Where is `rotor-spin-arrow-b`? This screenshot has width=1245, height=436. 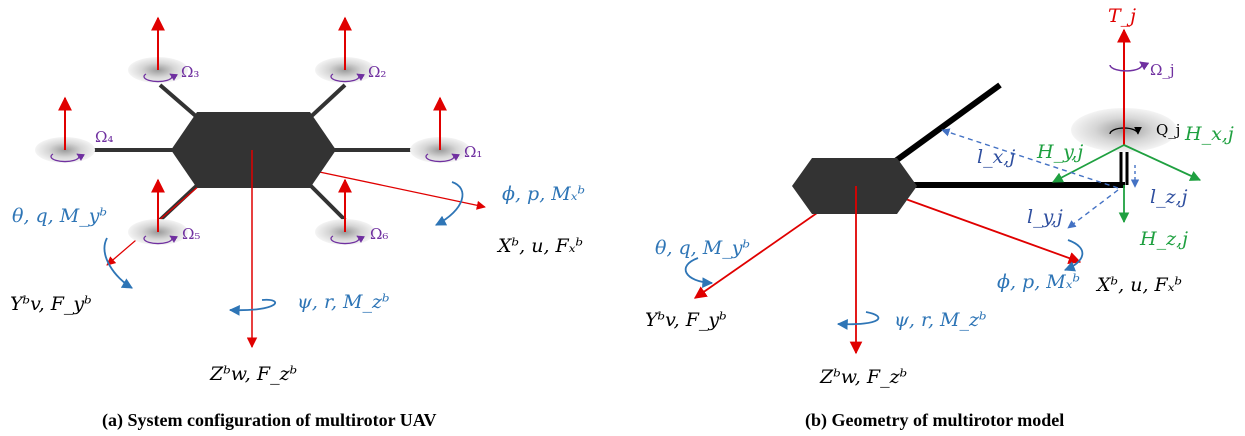
rotor-spin-arrow-b is located at coordinates (1126, 66).